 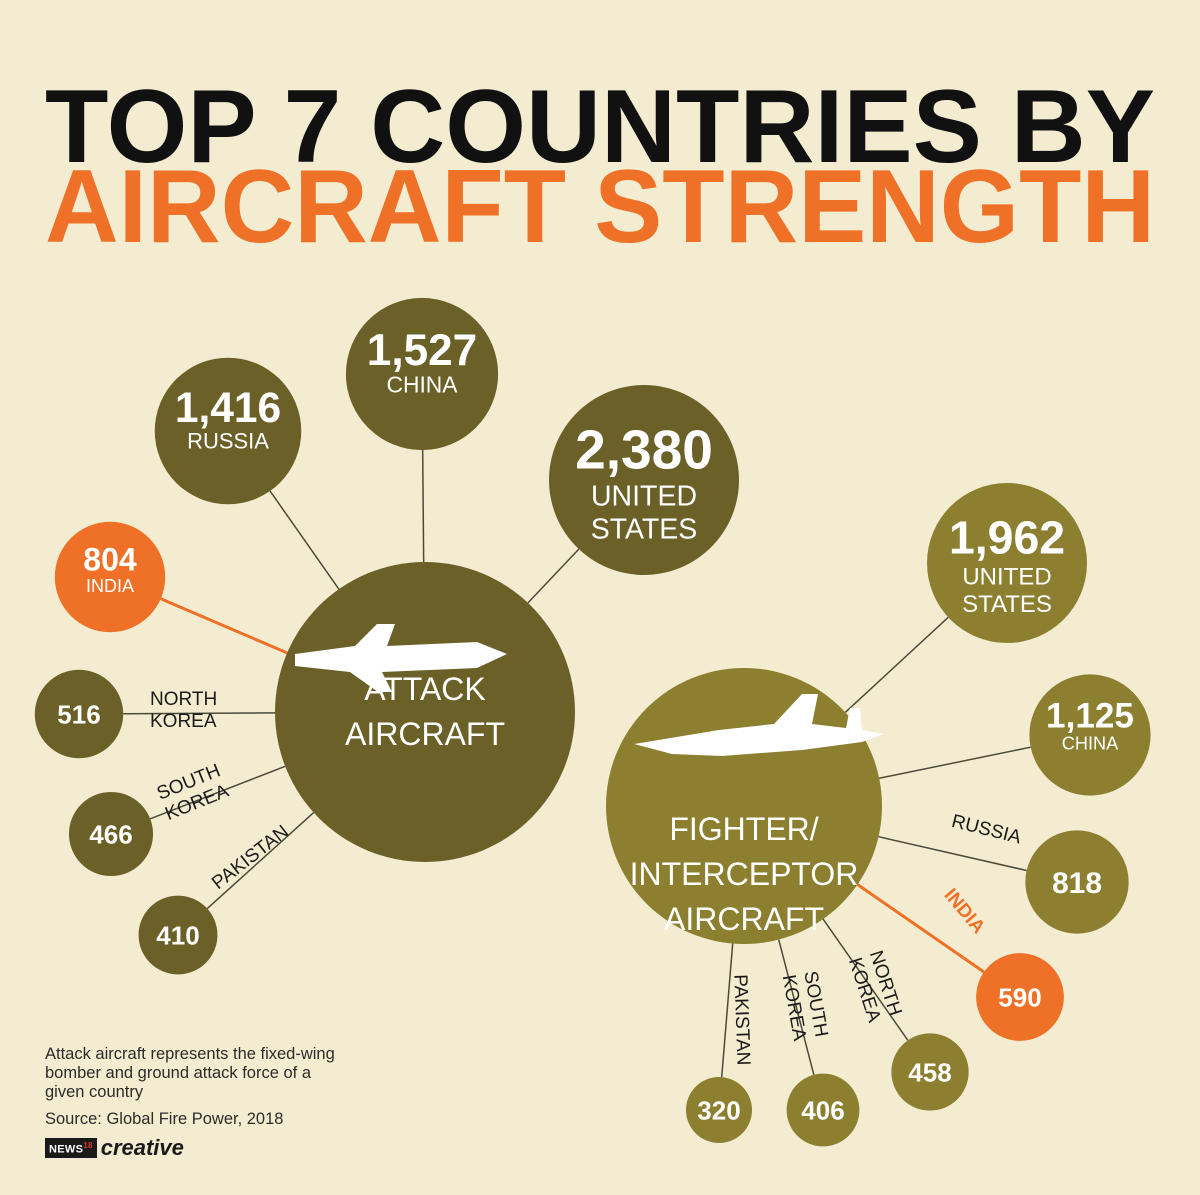 What do you see at coordinates (1090, 716) in the screenshot?
I see `fighter-china-value-label: 1,125` at bounding box center [1090, 716].